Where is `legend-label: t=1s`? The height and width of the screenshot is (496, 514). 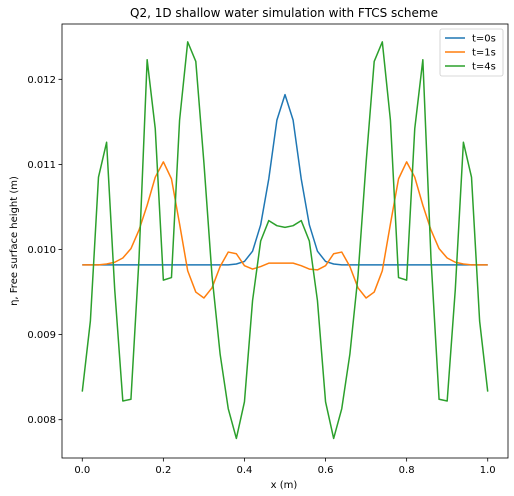
legend-label: t=1s is located at coordinates (484, 53).